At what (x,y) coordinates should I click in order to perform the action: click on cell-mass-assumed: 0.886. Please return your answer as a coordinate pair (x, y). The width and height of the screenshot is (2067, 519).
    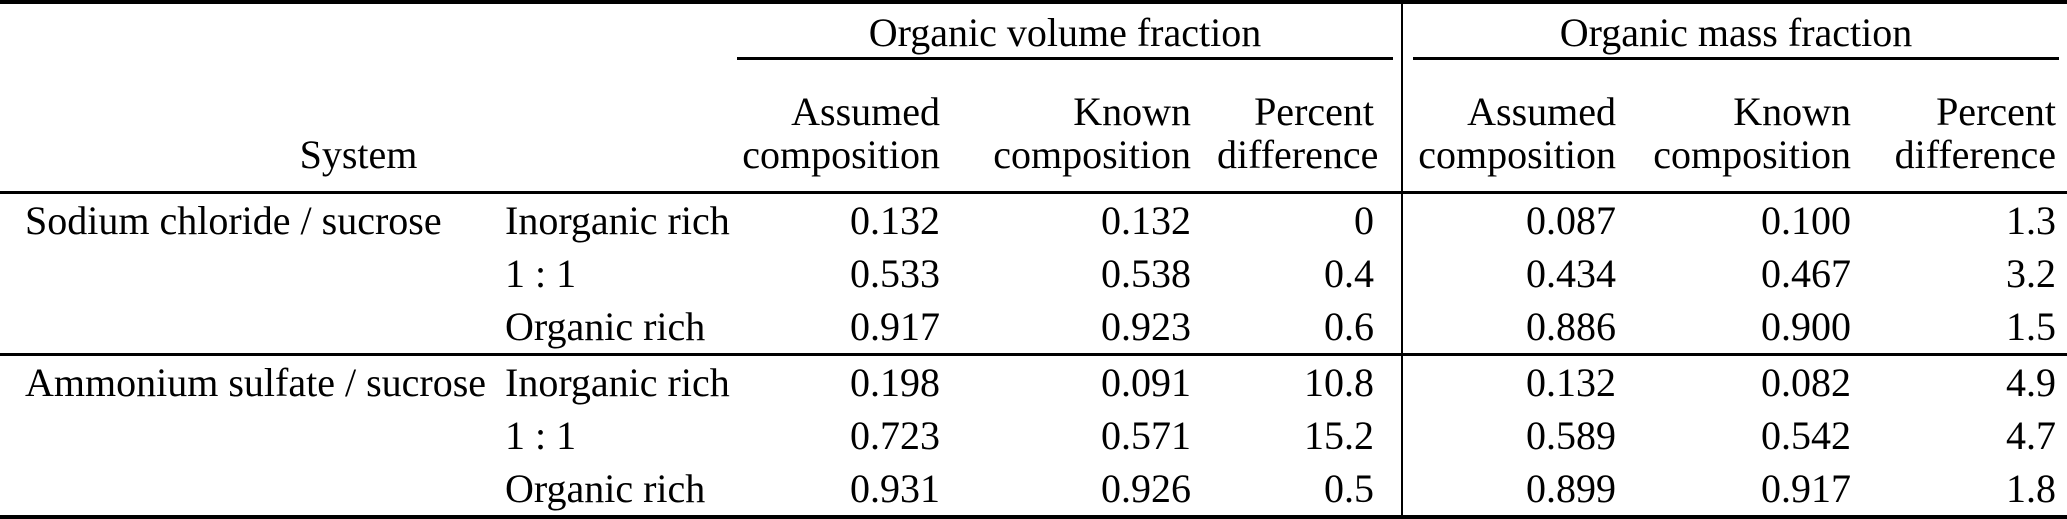
    Looking at the image, I should click on (1522, 328).